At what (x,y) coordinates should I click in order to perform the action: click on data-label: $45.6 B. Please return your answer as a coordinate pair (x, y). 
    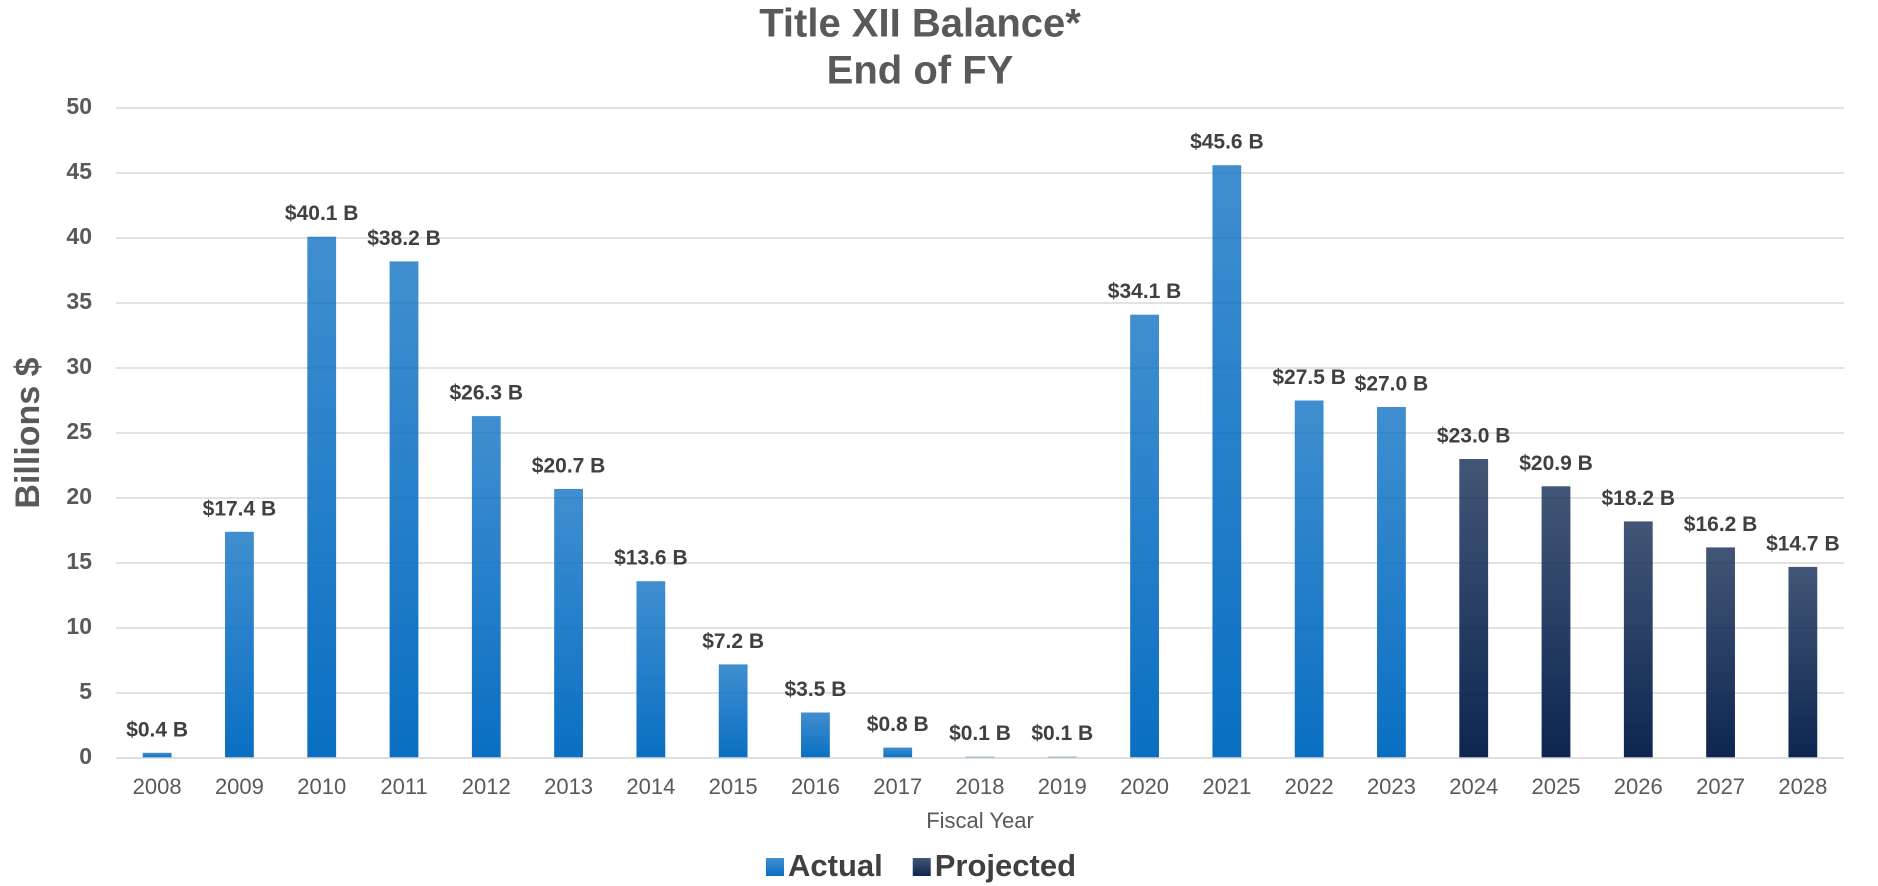
    Looking at the image, I should click on (1227, 142).